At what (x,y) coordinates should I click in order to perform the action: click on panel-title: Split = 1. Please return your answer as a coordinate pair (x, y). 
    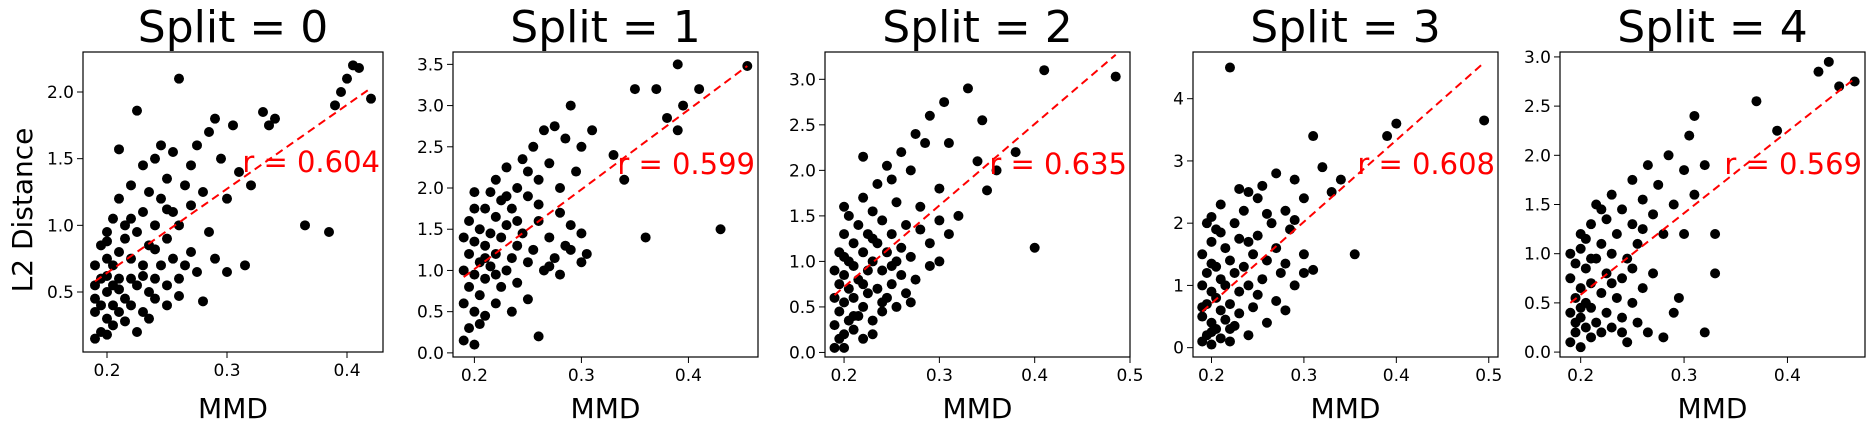
    Looking at the image, I should click on (605, 27).